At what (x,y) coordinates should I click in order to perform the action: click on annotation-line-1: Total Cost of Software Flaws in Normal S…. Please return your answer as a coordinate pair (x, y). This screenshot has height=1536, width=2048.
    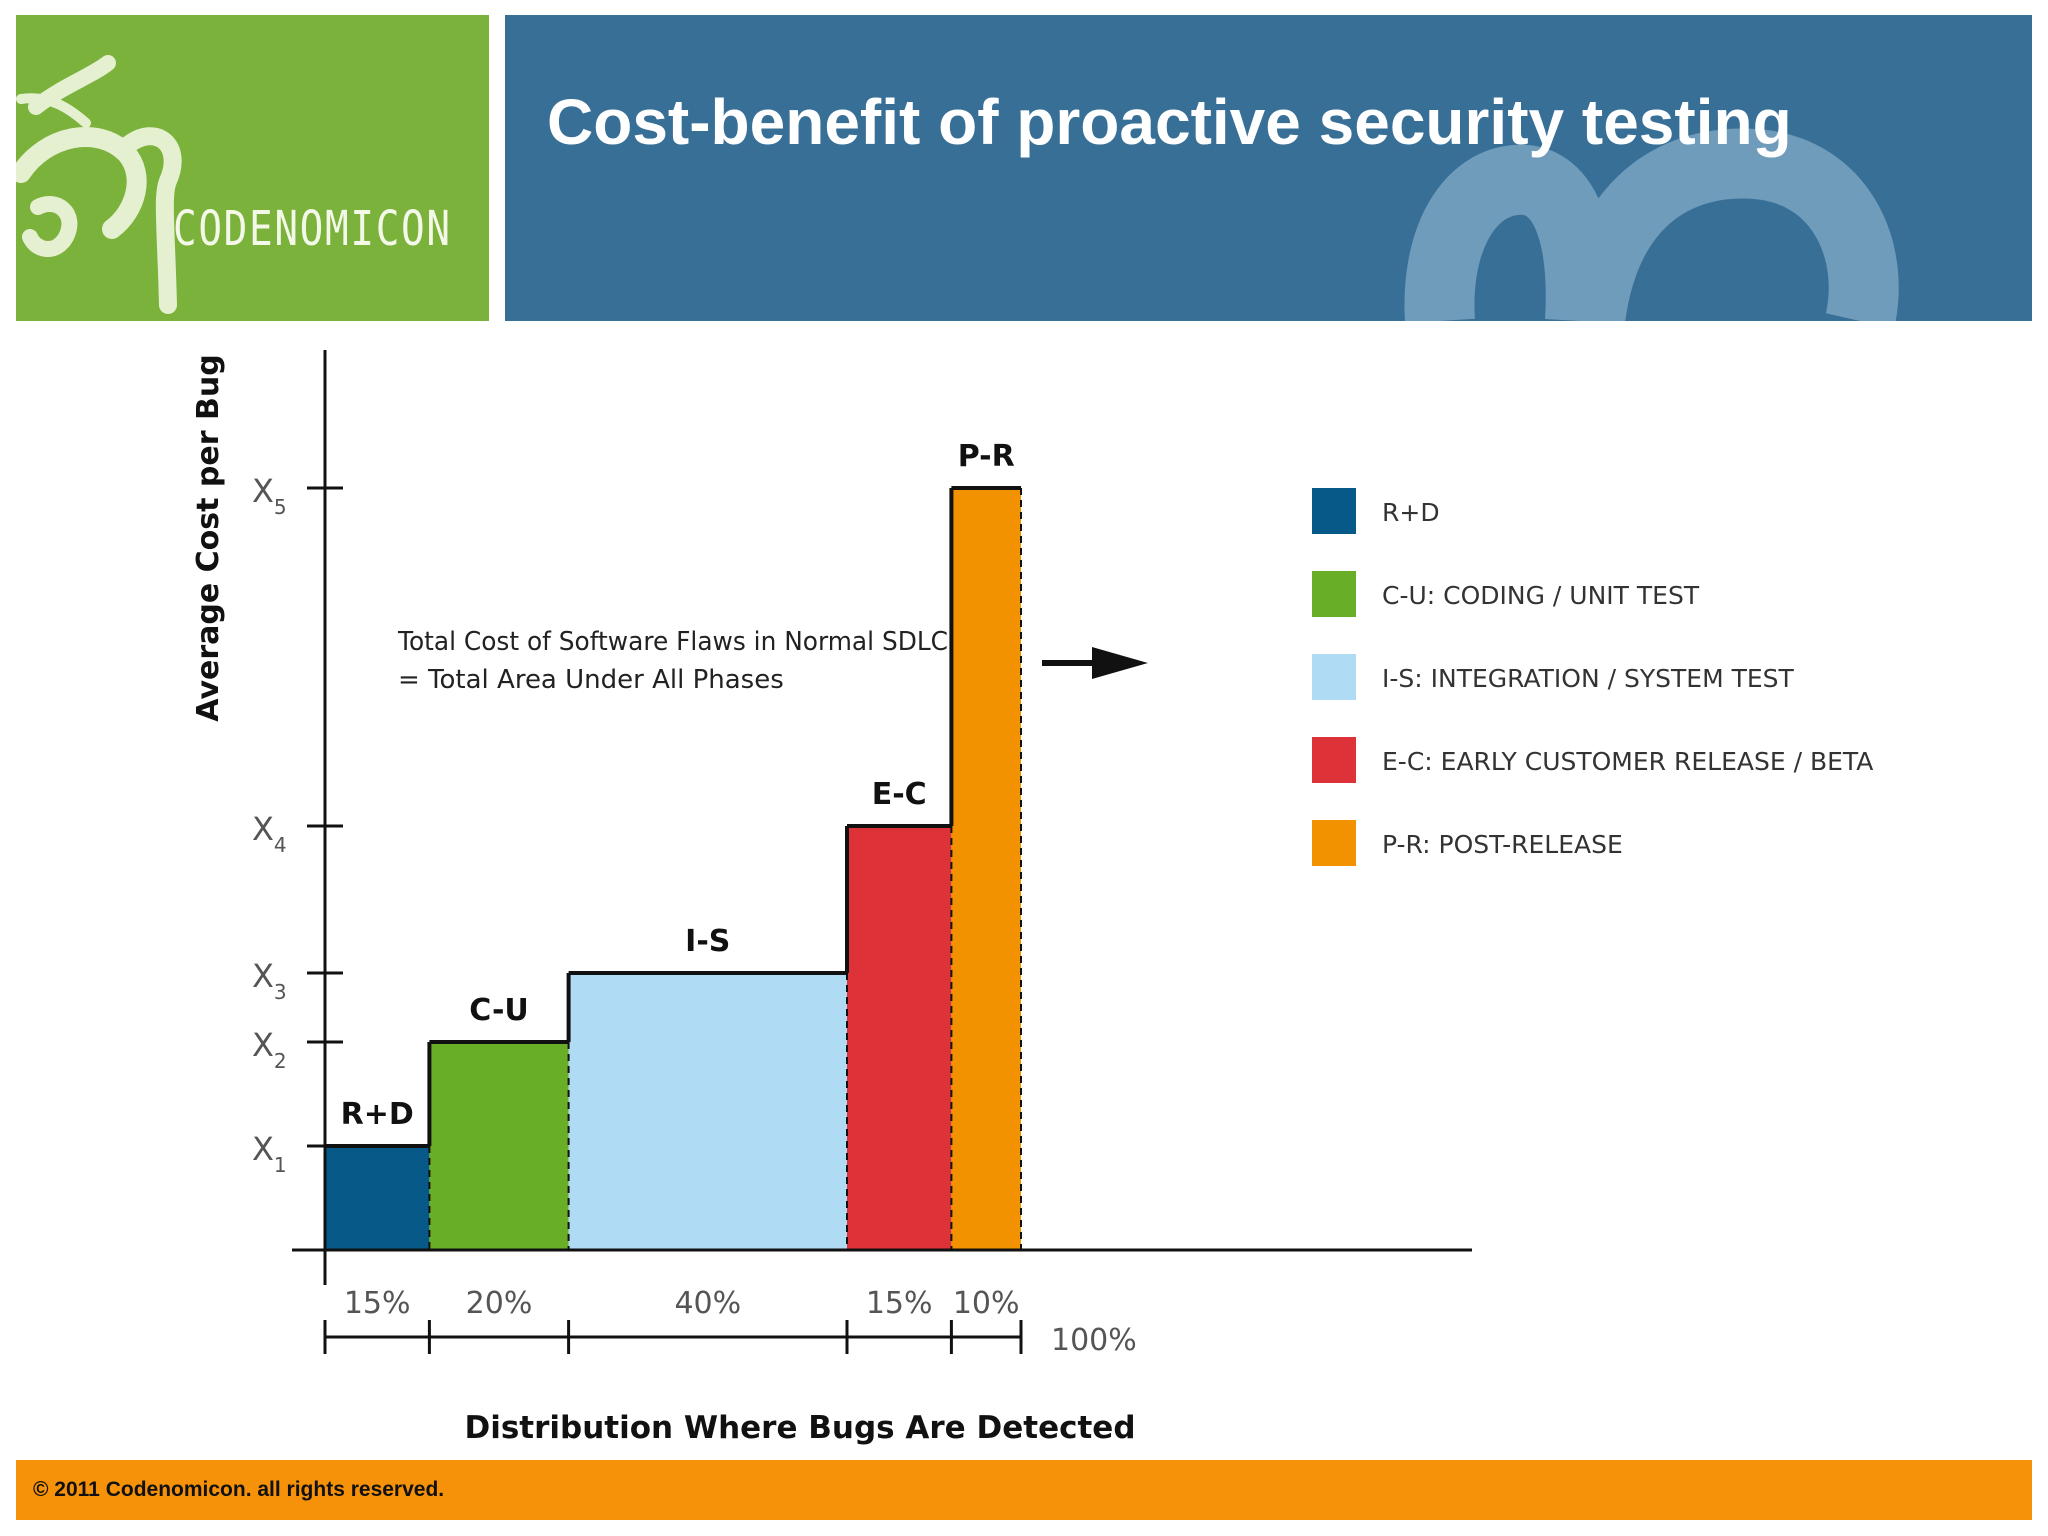
    Looking at the image, I should click on (672, 642).